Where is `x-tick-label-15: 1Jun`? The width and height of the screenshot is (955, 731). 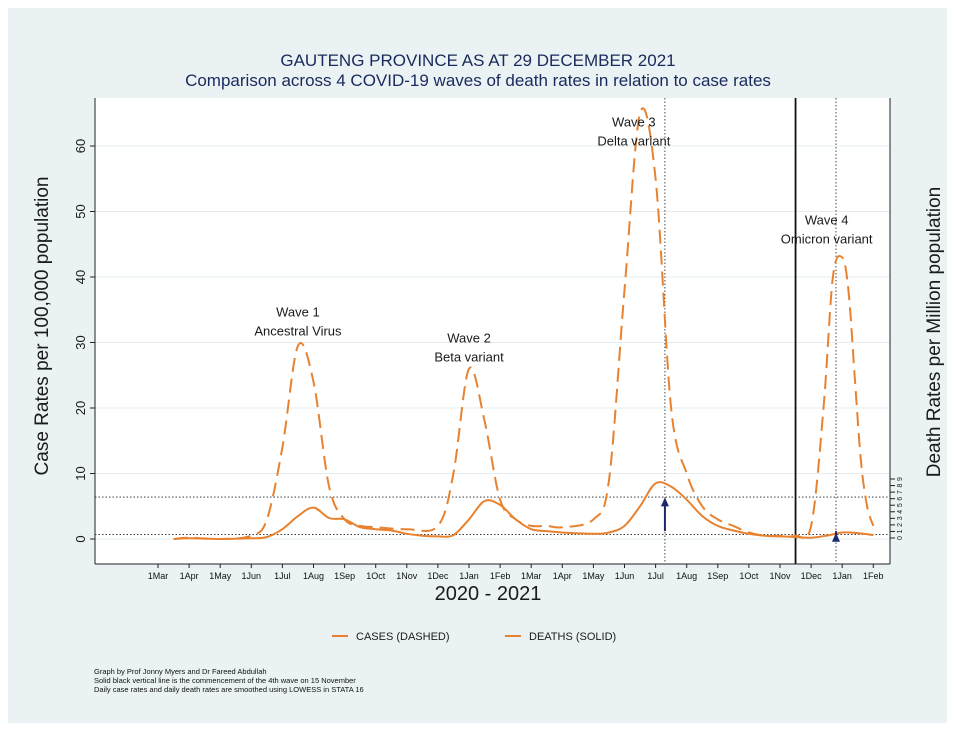
x-tick-label-15: 1Jun is located at coordinates (625, 576).